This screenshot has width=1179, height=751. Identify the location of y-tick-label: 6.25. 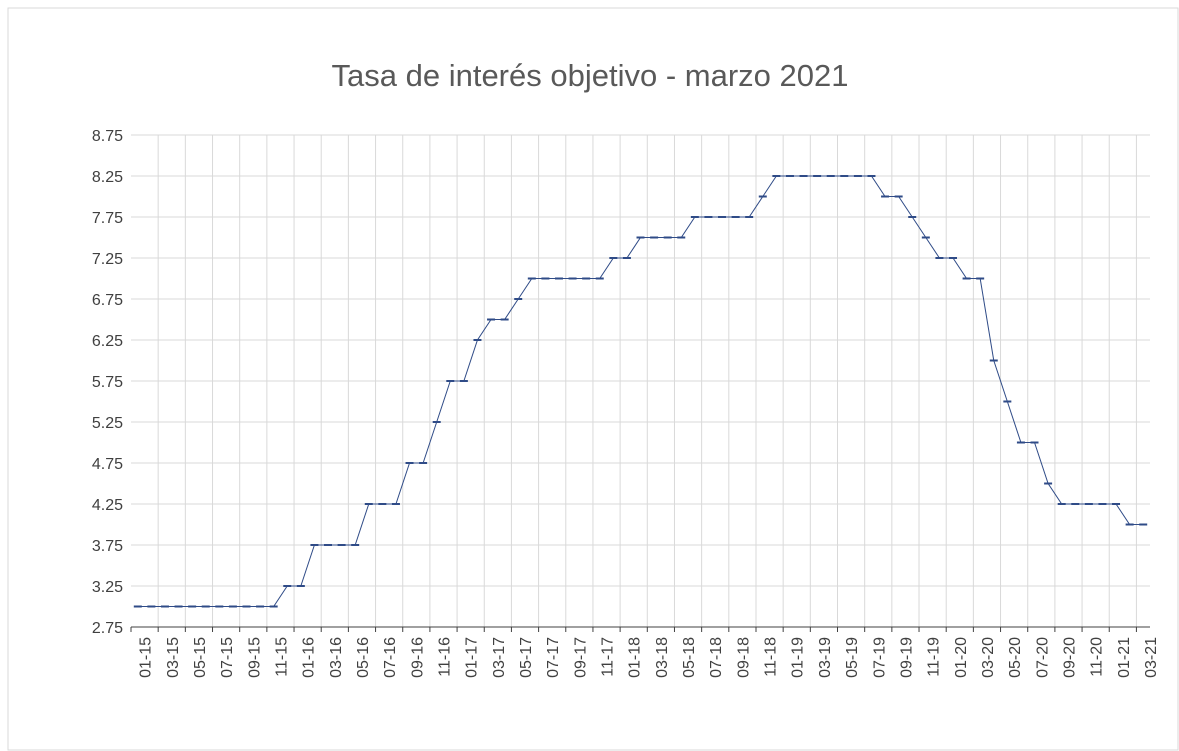
(107, 341).